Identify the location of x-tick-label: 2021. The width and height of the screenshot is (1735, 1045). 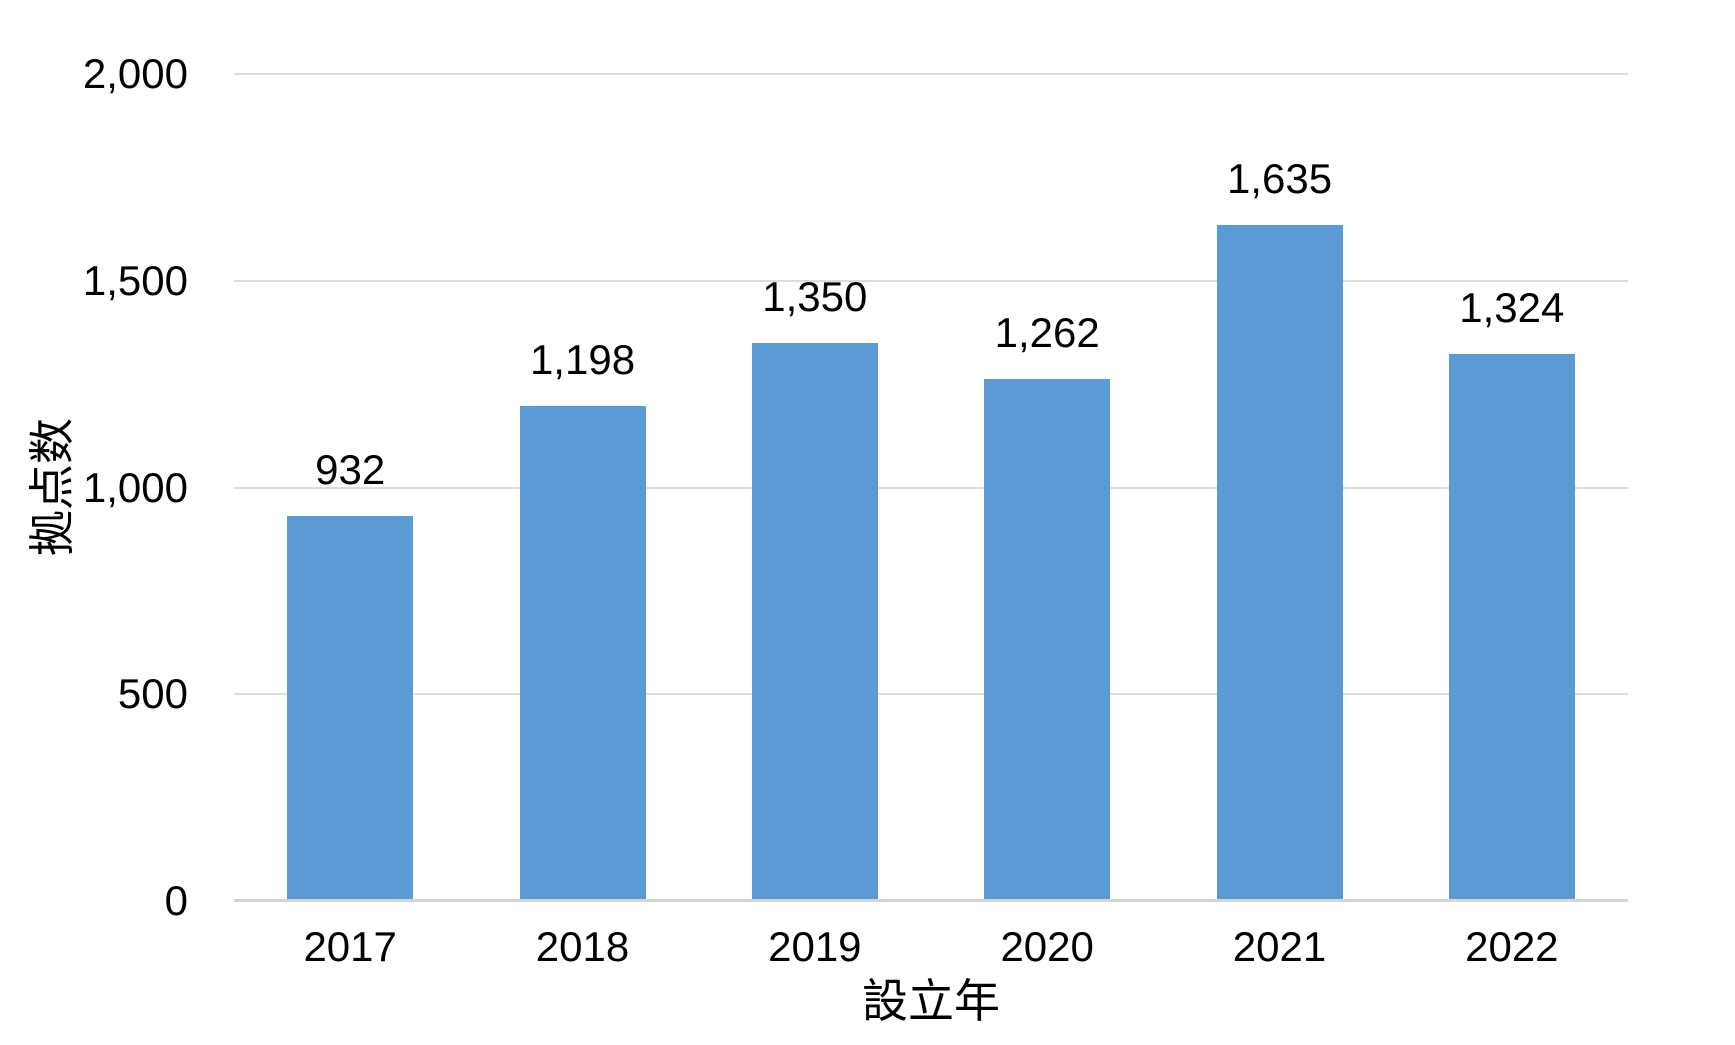
(1279, 946).